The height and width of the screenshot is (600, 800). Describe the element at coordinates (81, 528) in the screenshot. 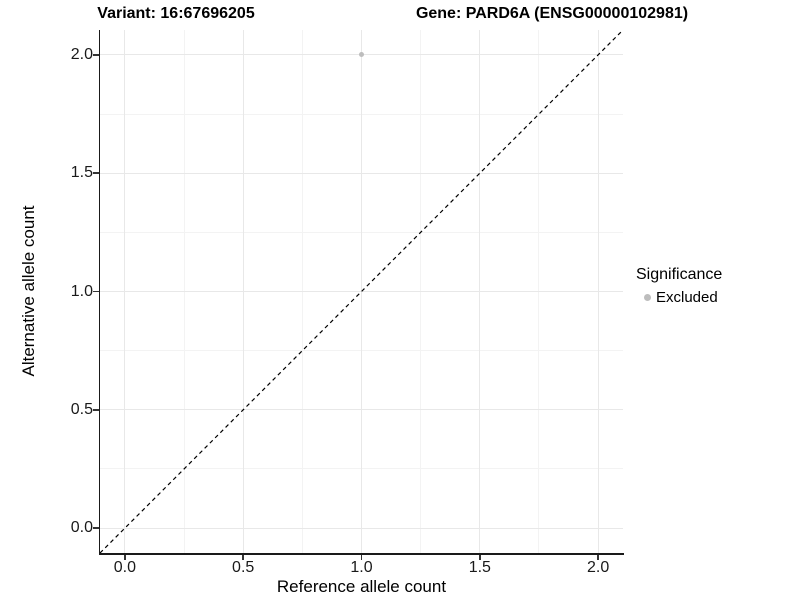

I see `y-tick-label: 0.0` at that location.